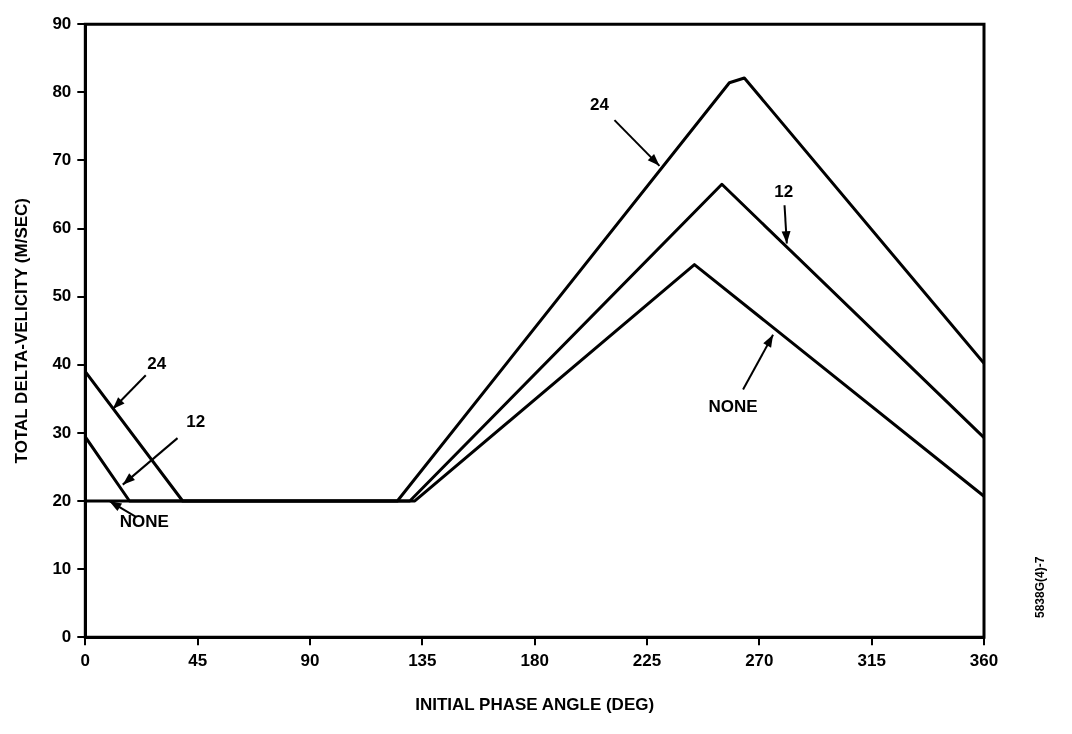  What do you see at coordinates (310, 661) in the screenshot?
I see `x-tick-label: 90` at bounding box center [310, 661].